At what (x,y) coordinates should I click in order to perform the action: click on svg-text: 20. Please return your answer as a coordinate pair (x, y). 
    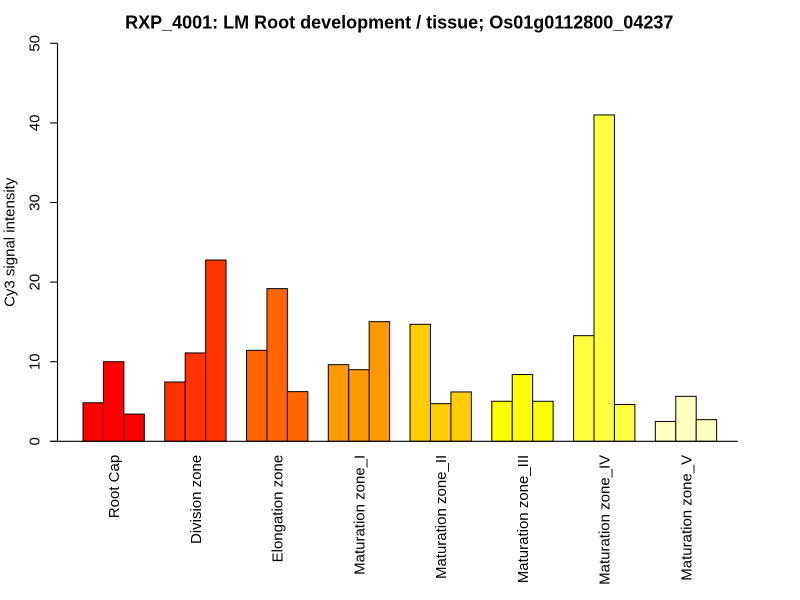
    Looking at the image, I should click on (35, 282).